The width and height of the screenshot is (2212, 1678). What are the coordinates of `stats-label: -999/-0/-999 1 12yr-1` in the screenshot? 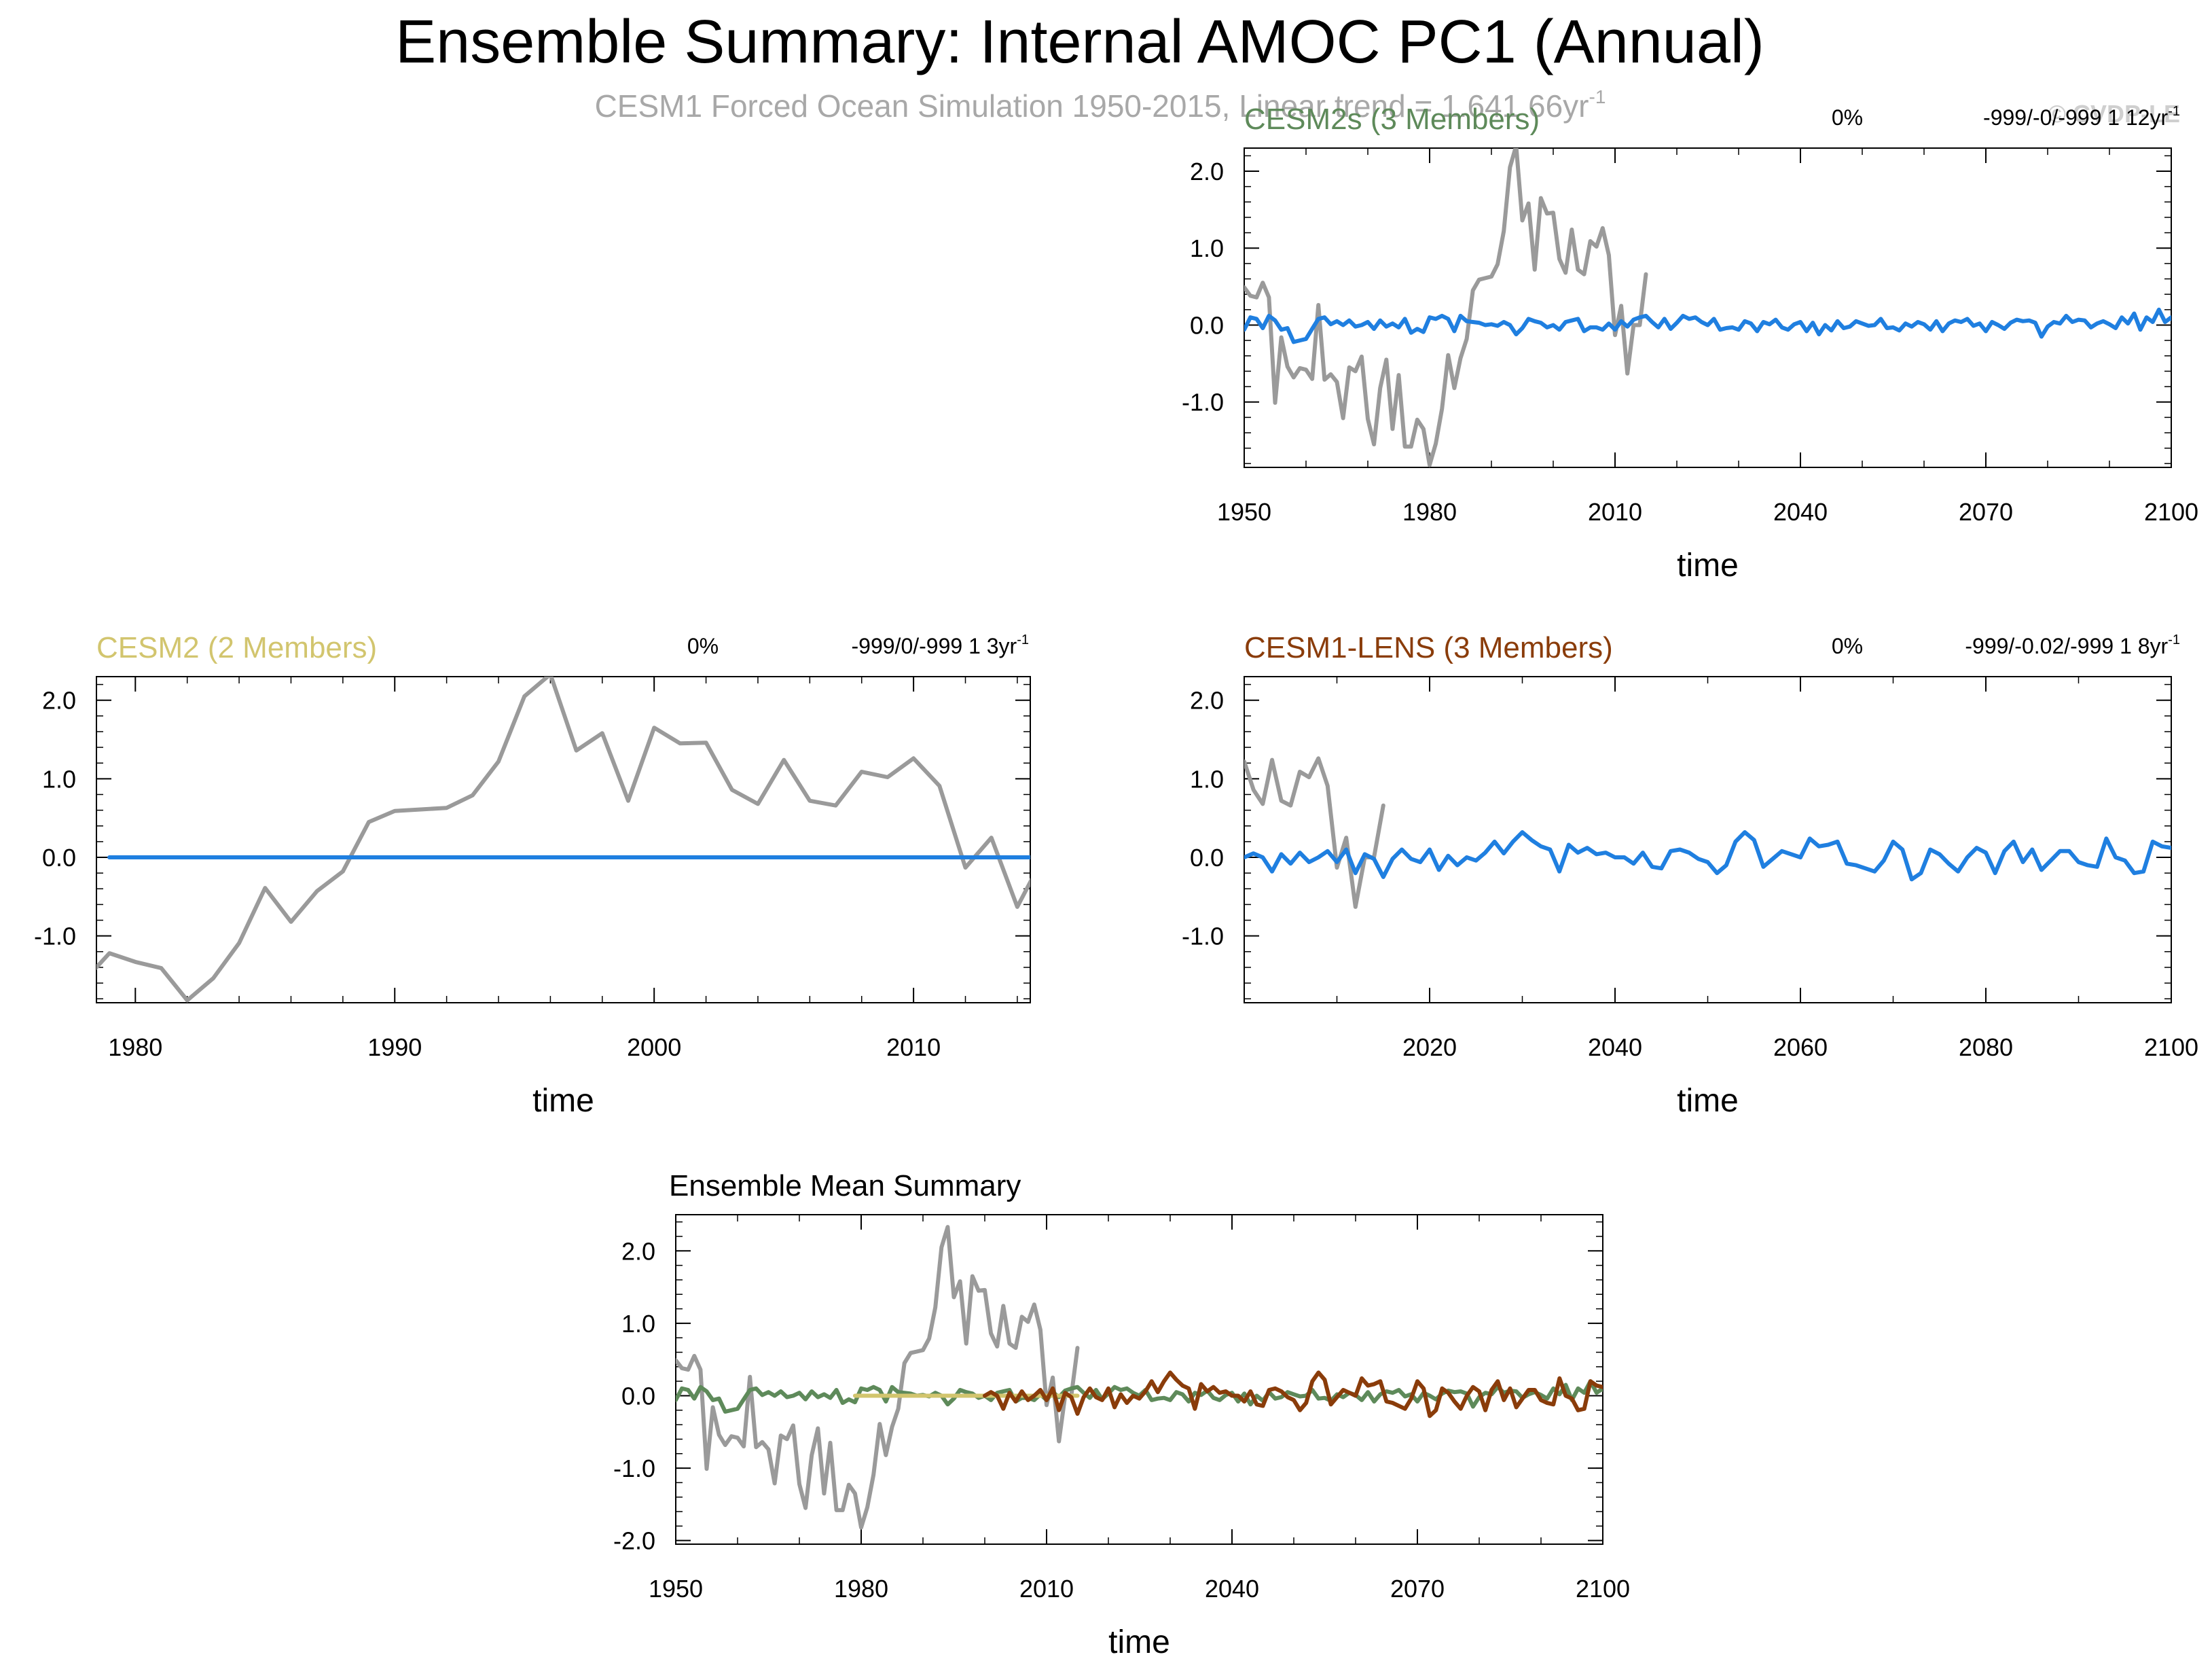 It's located at (2081, 117).